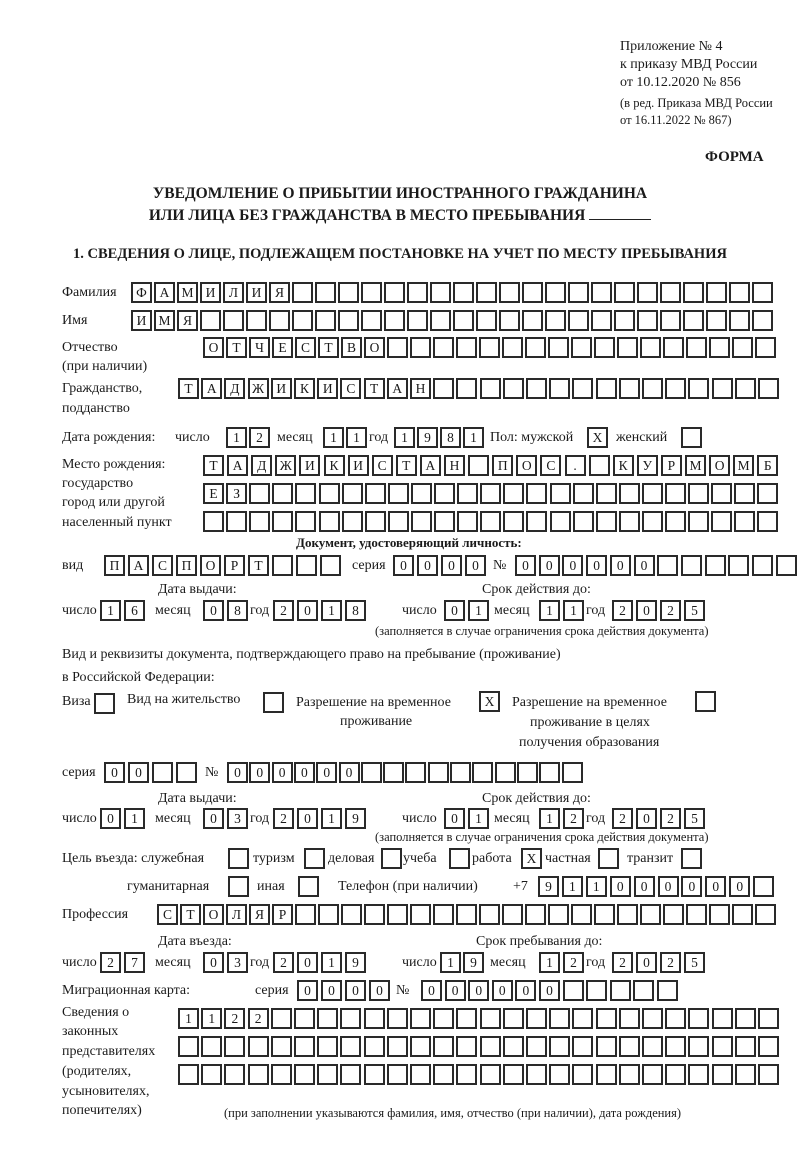  Describe the element at coordinates (164, 320) in the screenshot. I see `char-box: М` at that location.